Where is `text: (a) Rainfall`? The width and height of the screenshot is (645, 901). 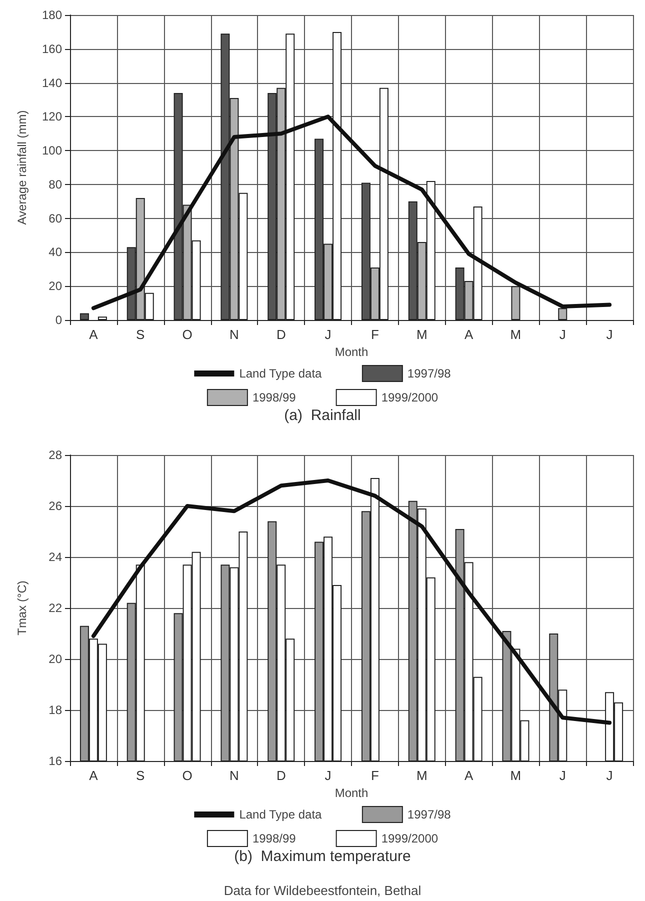 text: (a) Rainfall is located at coordinates (322, 415).